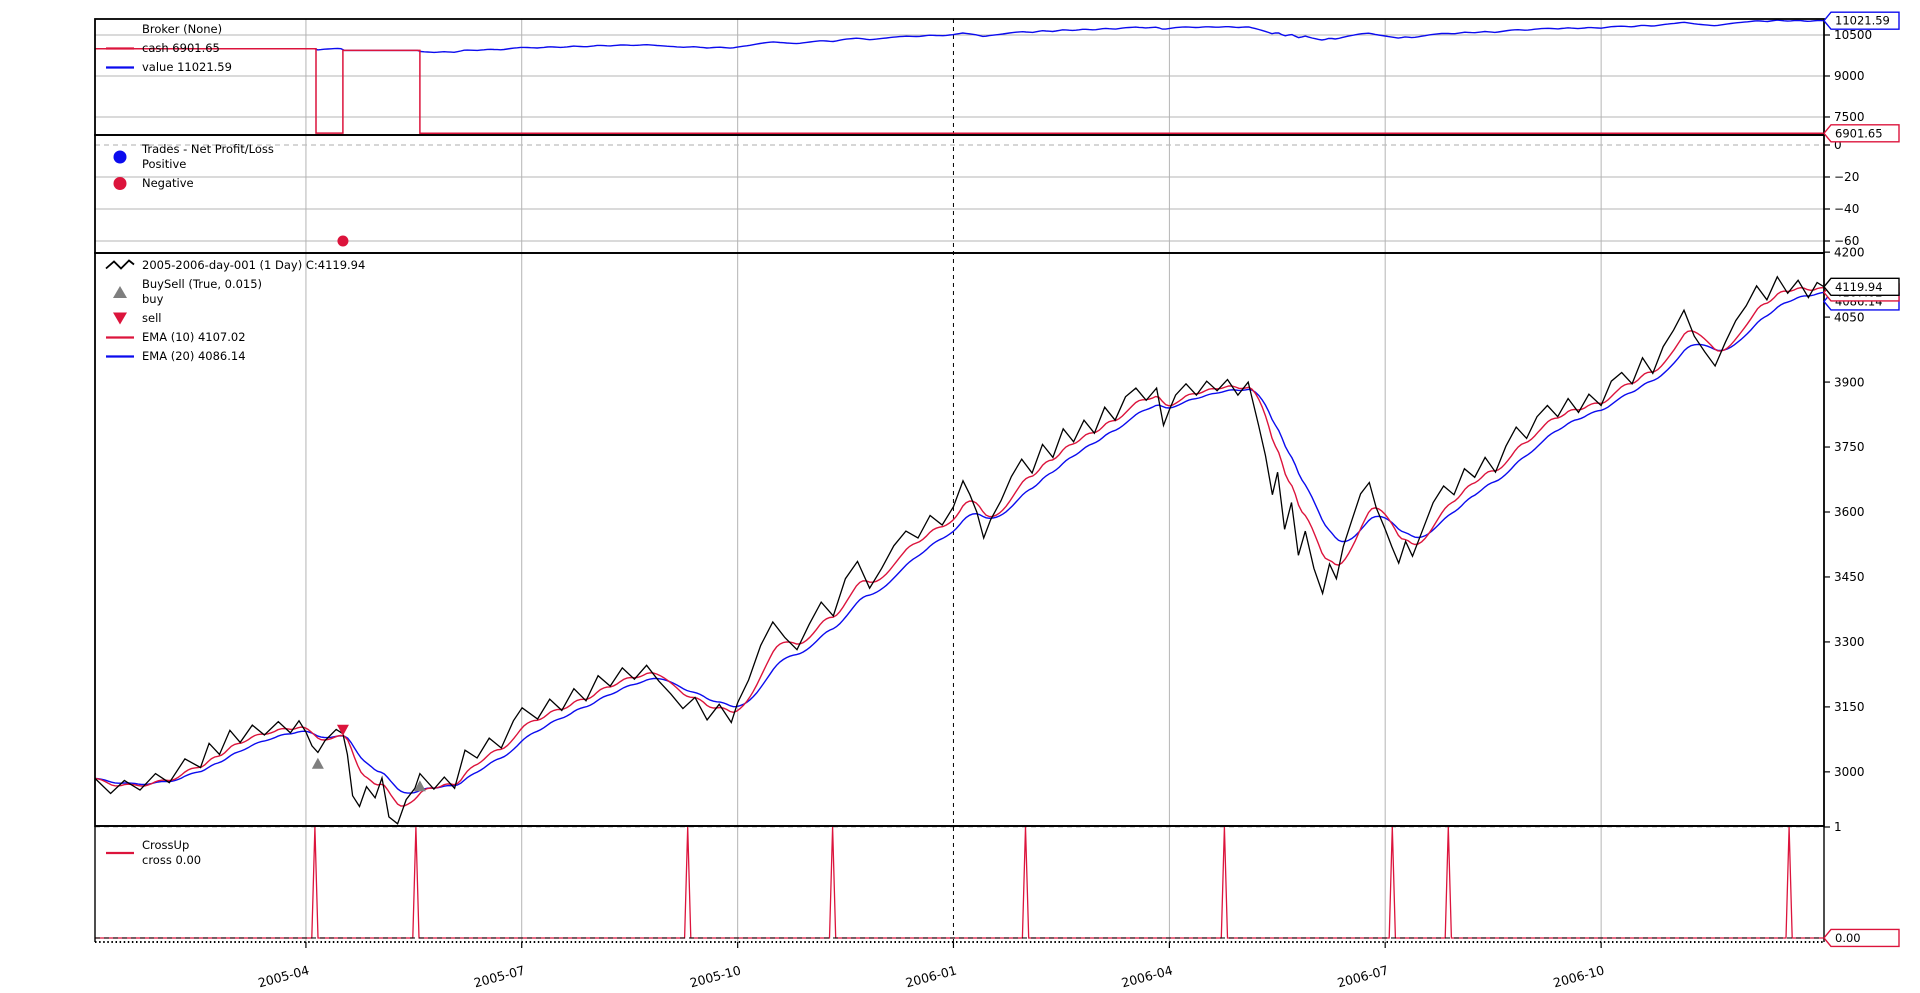  I want to click on legend-label: cash 6901.65, so click(181, 48).